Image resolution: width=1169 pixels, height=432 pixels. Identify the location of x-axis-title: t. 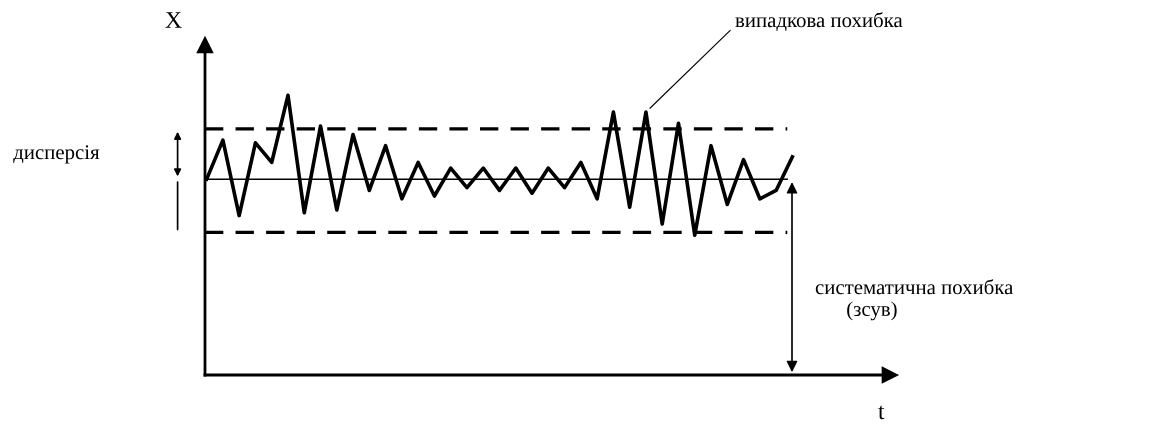
(881, 412).